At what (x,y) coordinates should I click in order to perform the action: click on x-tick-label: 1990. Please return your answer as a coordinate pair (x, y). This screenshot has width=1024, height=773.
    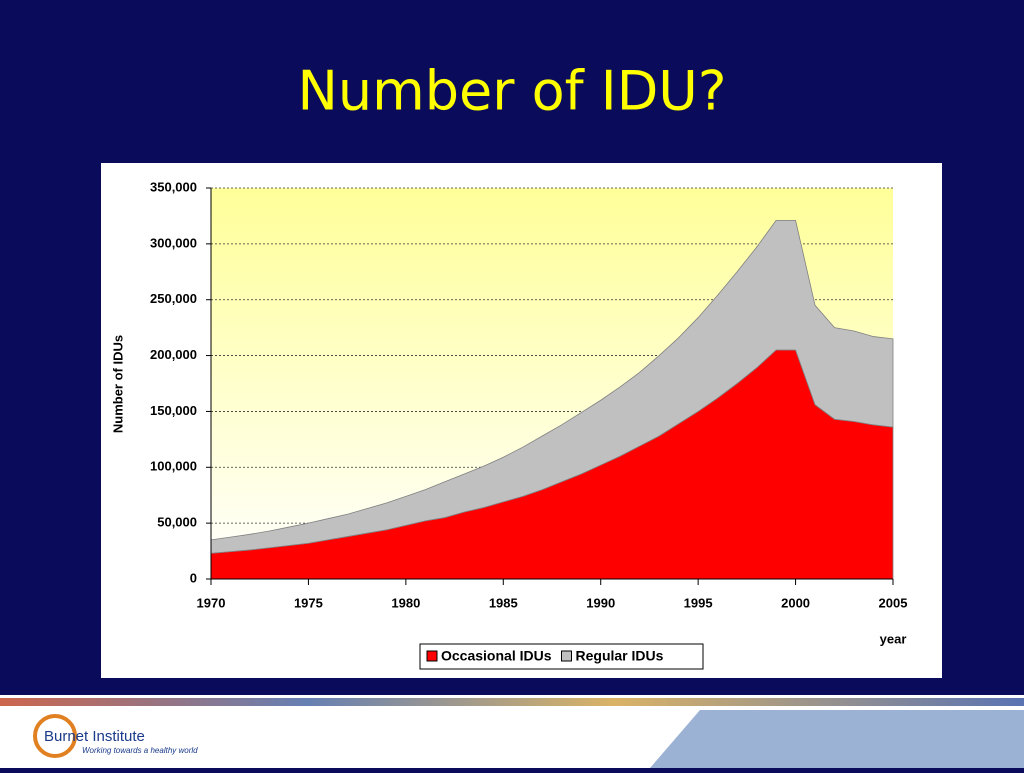
    Looking at the image, I should click on (600, 602).